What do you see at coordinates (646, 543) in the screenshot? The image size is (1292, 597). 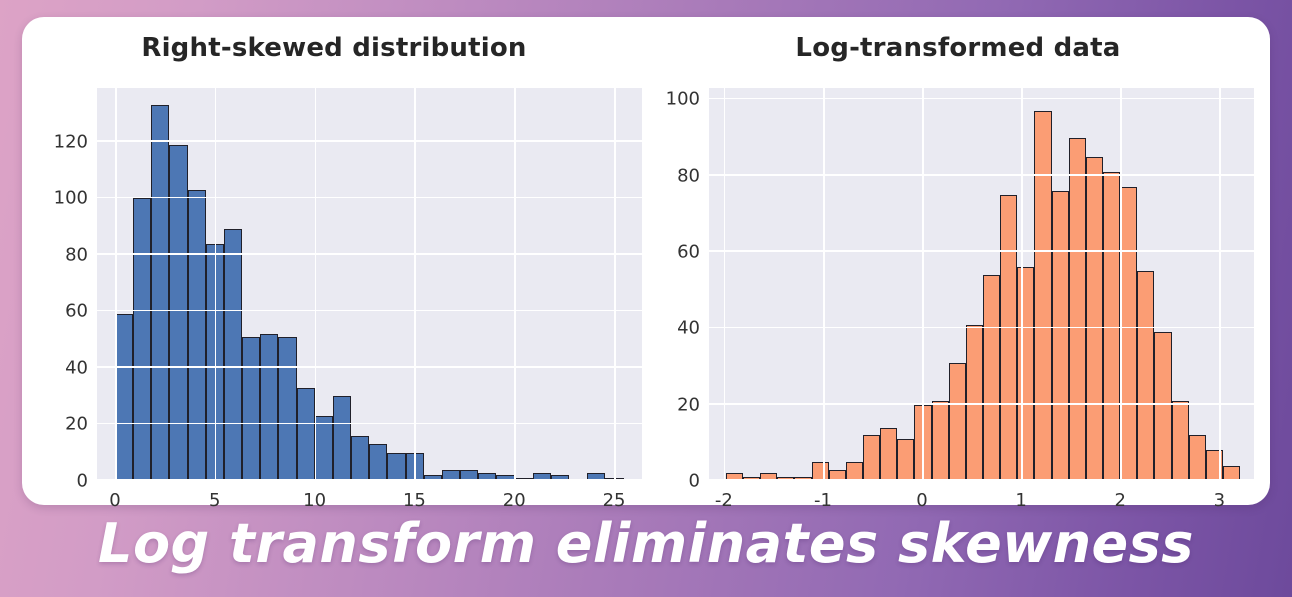 I see `poster-caption: Log transform eliminates skewness` at bounding box center [646, 543].